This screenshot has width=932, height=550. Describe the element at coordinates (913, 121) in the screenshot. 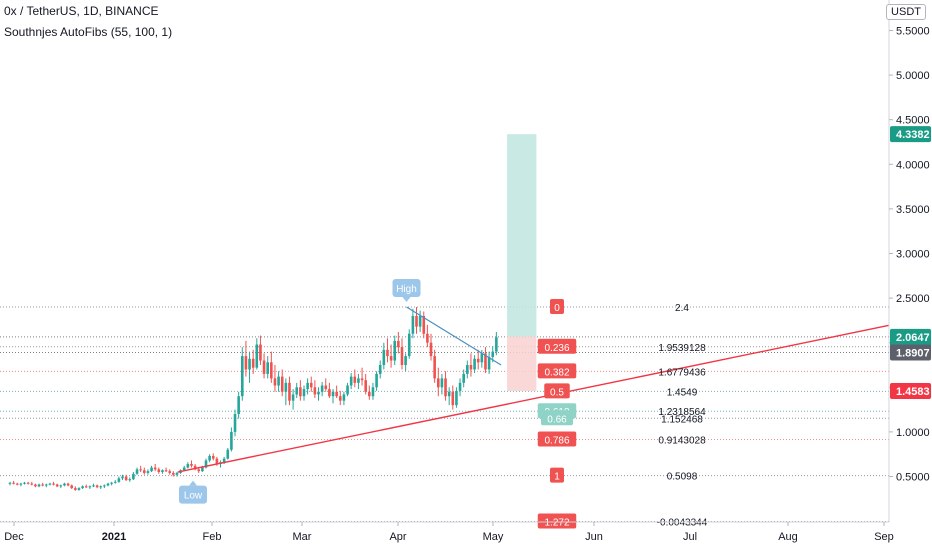

I see `price-tick-label: 4.5000` at that location.